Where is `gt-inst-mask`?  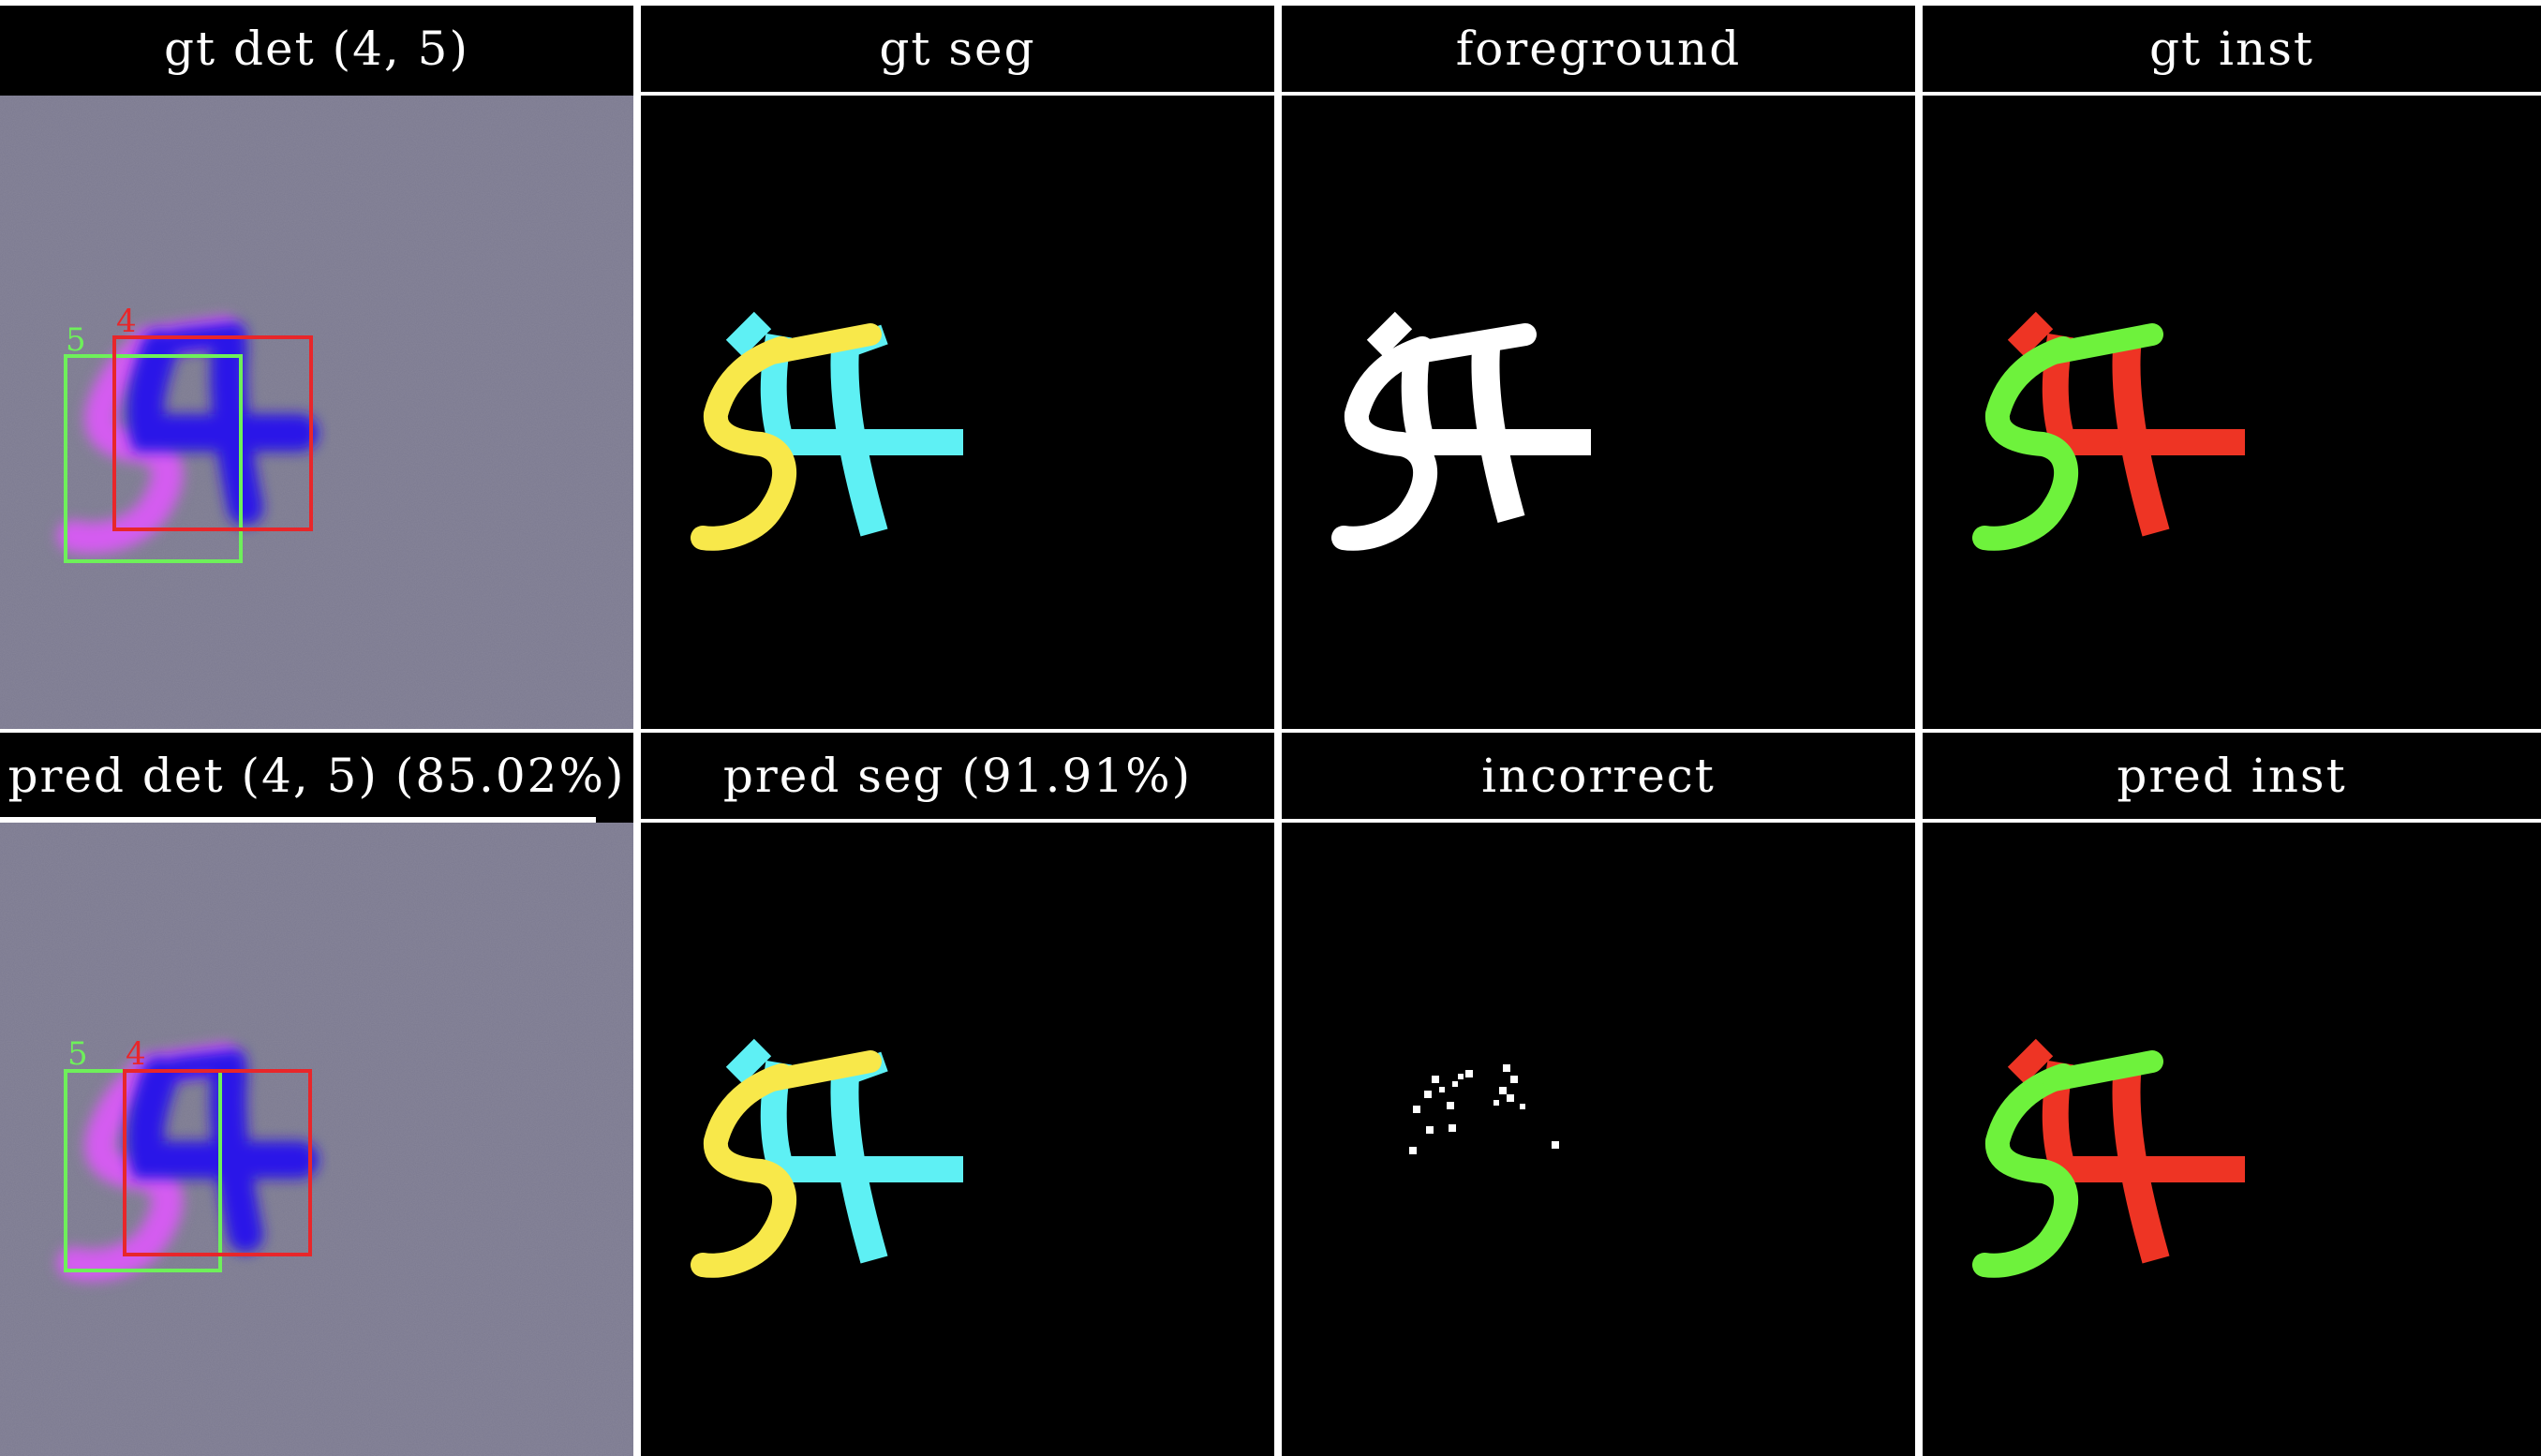 gt-inst-mask is located at coordinates (2232, 412).